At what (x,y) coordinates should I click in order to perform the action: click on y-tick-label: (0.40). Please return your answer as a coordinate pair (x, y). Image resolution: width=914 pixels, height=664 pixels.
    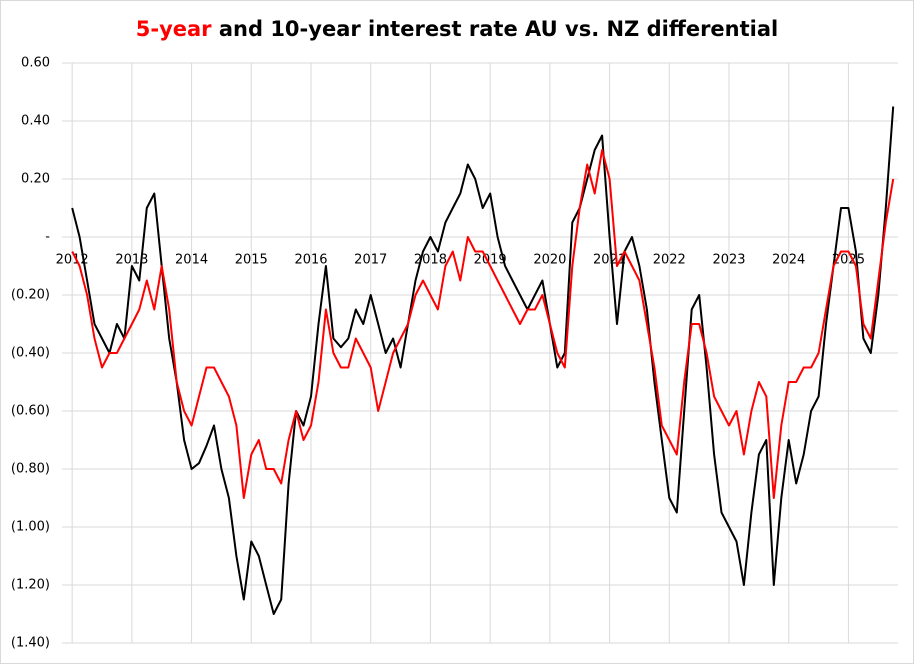
    Looking at the image, I should click on (30, 353).